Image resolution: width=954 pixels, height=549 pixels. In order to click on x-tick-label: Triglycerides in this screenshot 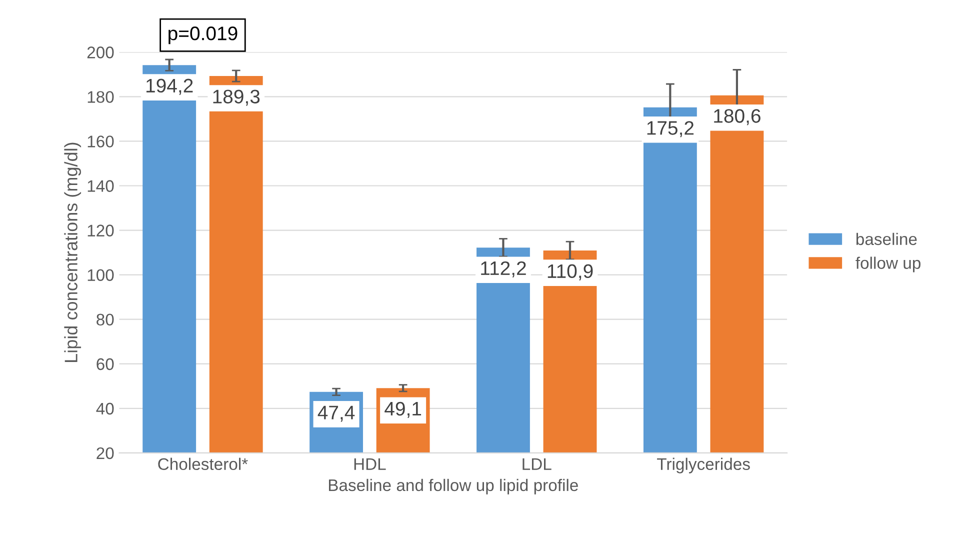, I will do `click(703, 466)`.